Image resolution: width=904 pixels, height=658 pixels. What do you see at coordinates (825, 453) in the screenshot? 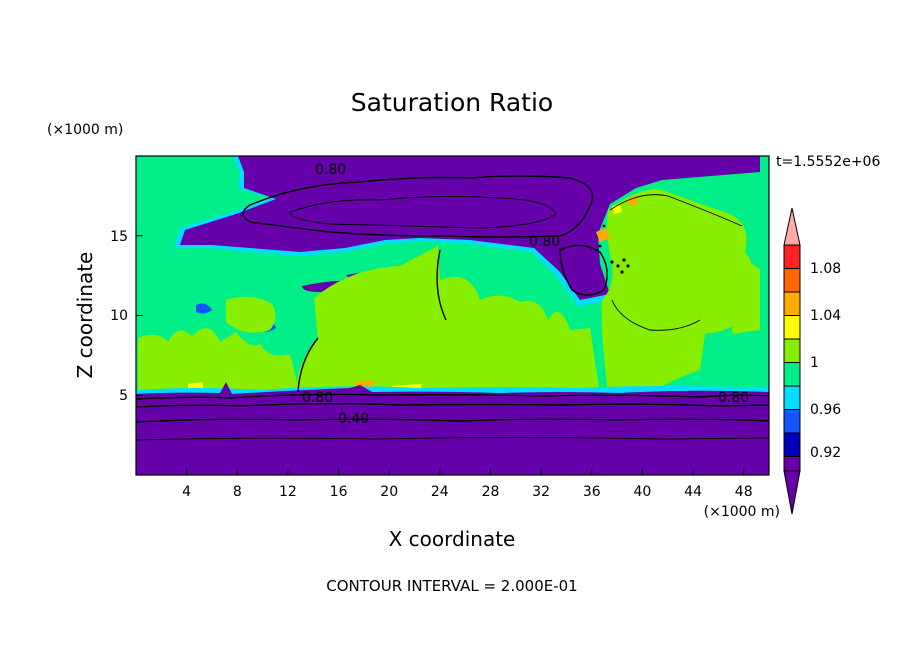
I see `colorbar-label: 0.92` at bounding box center [825, 453].